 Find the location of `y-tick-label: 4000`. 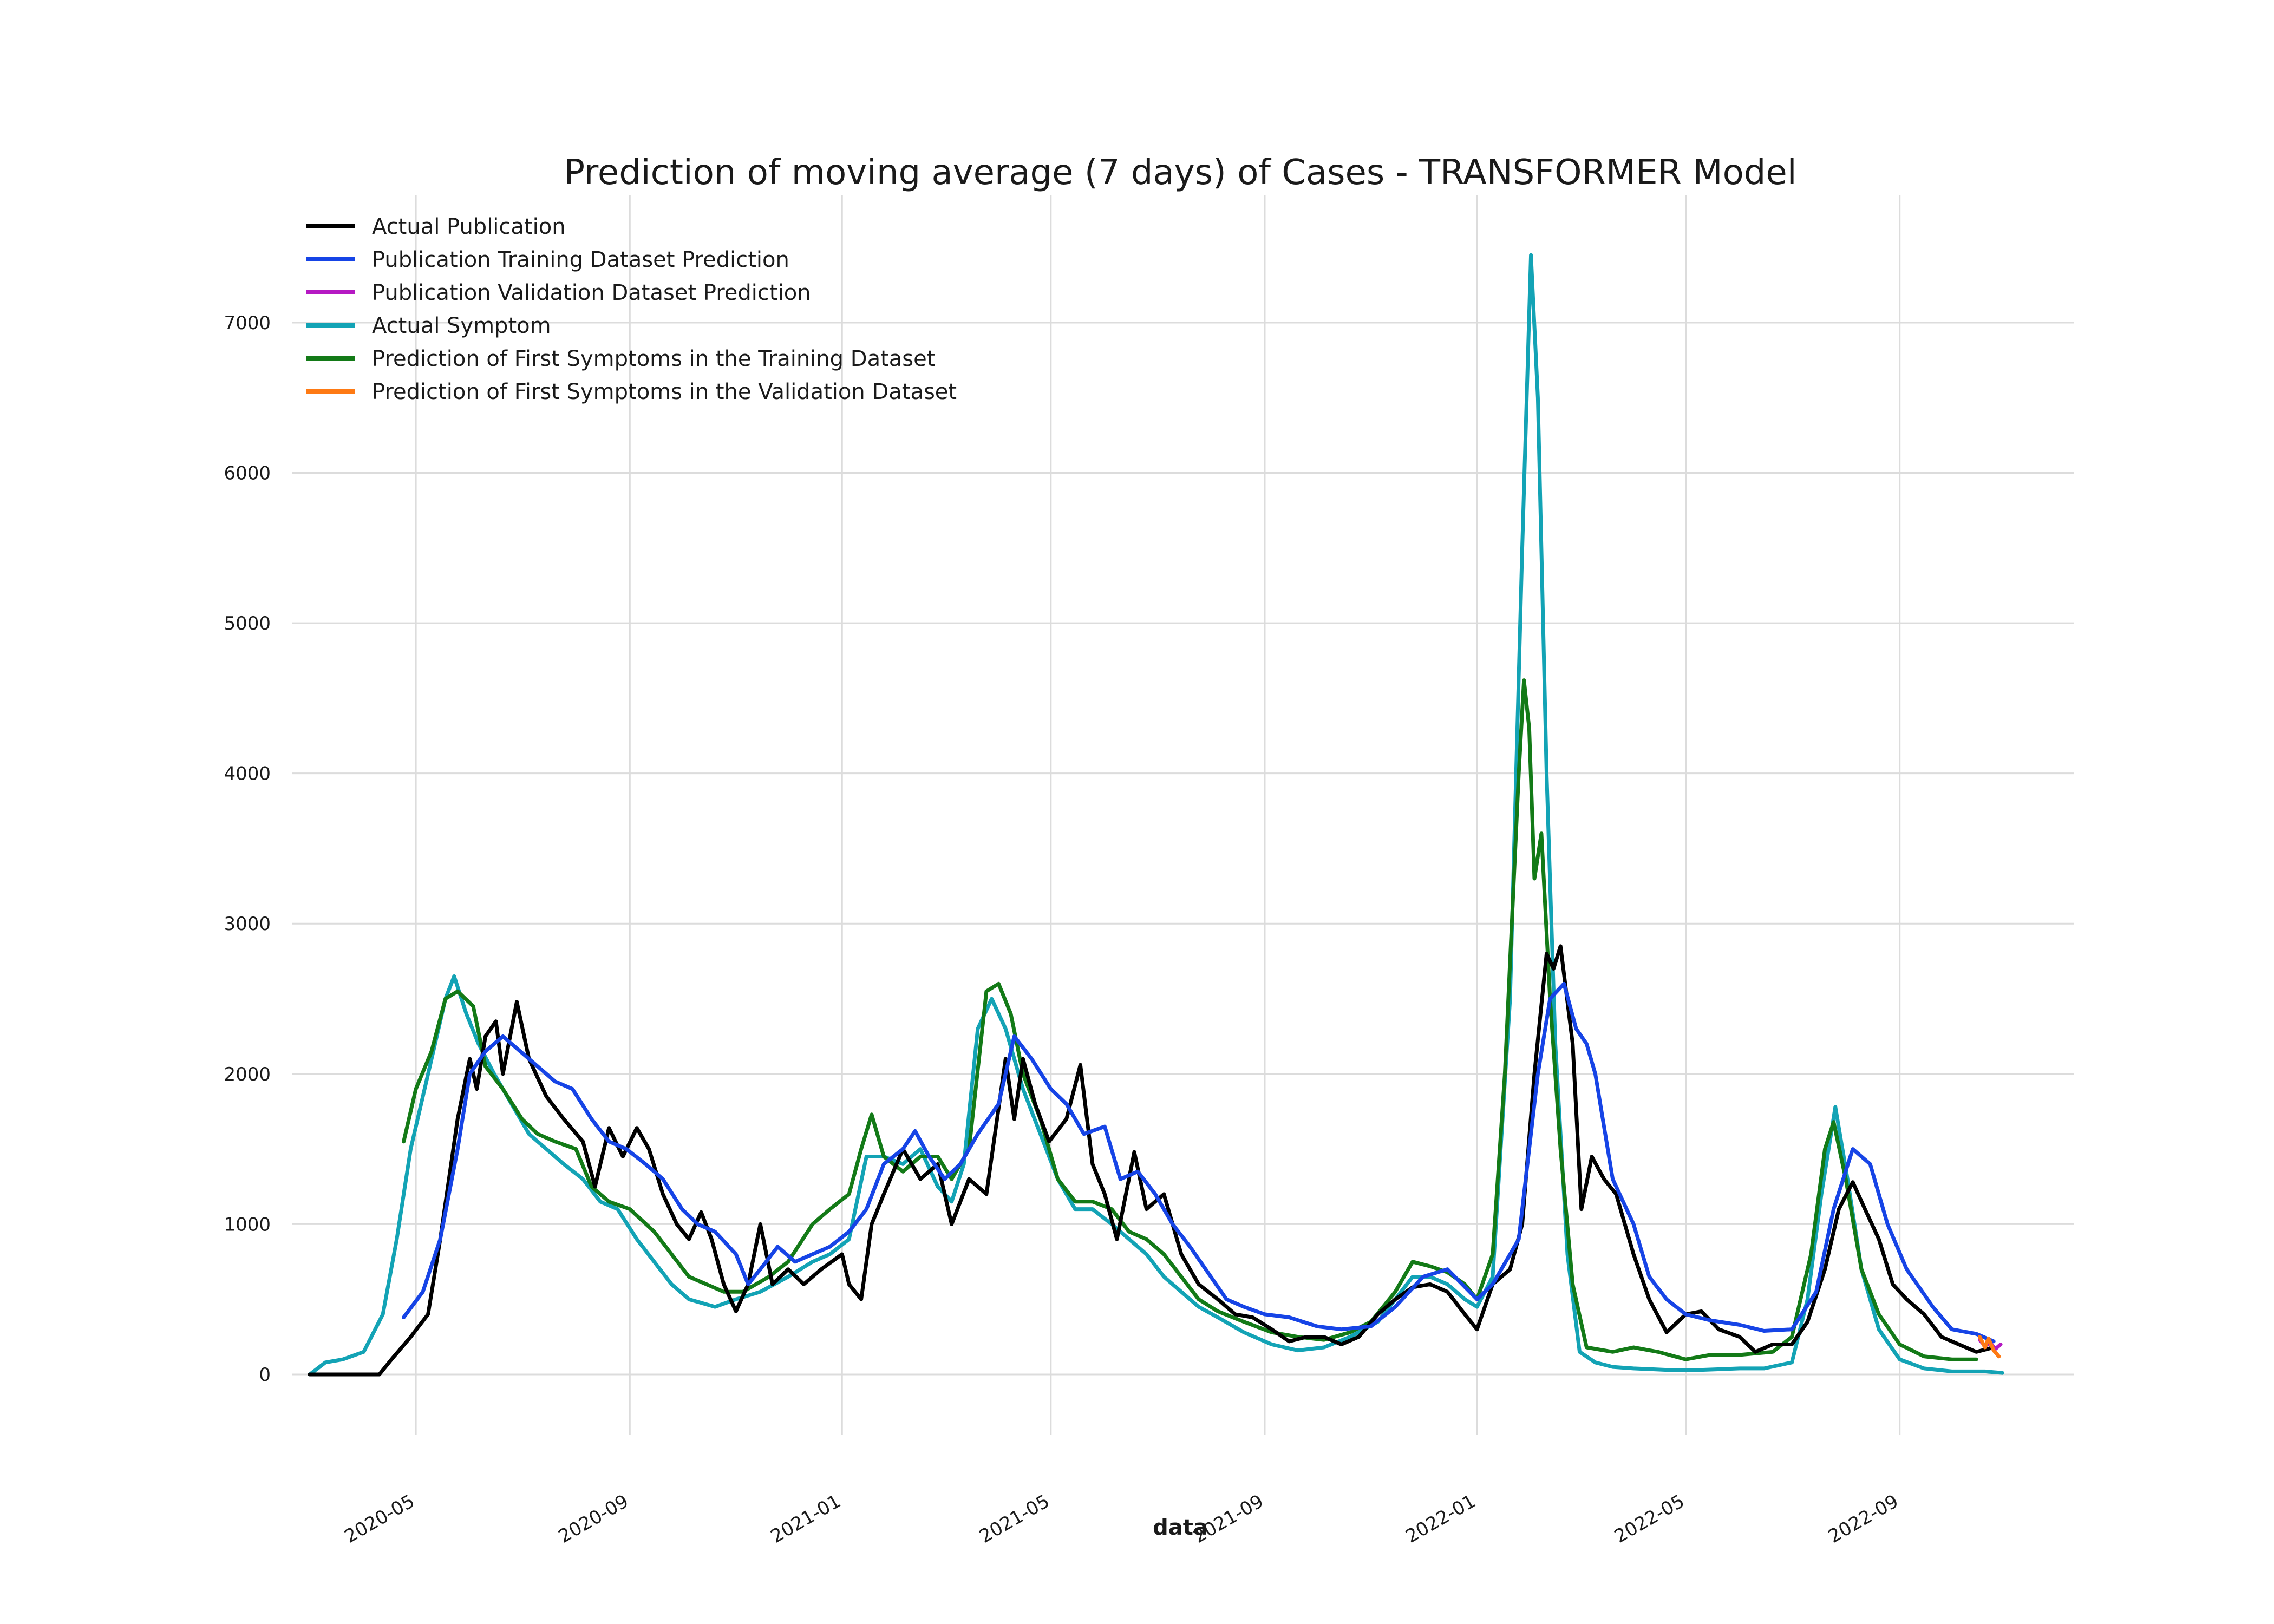

y-tick-label: 4000 is located at coordinates (248, 774).